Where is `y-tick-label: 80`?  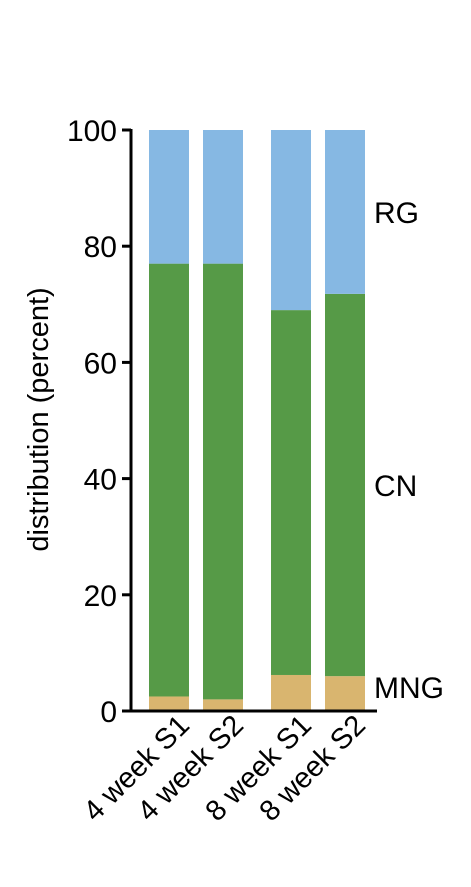 y-tick-label: 80 is located at coordinates (100, 247).